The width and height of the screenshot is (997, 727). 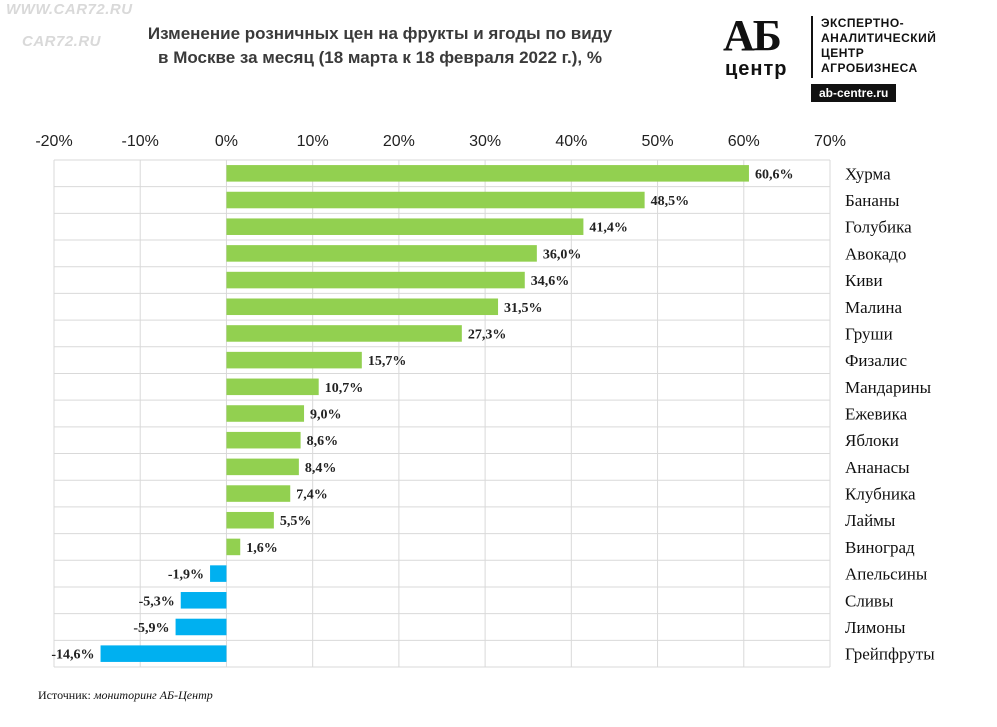 I want to click on data-label: 5,5%, so click(x=296, y=521).